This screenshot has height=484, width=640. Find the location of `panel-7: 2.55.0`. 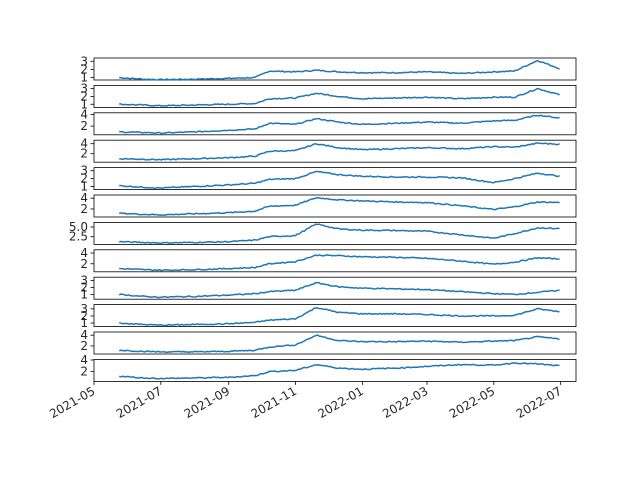

panel-7: 2.55.0 is located at coordinates (323, 232).